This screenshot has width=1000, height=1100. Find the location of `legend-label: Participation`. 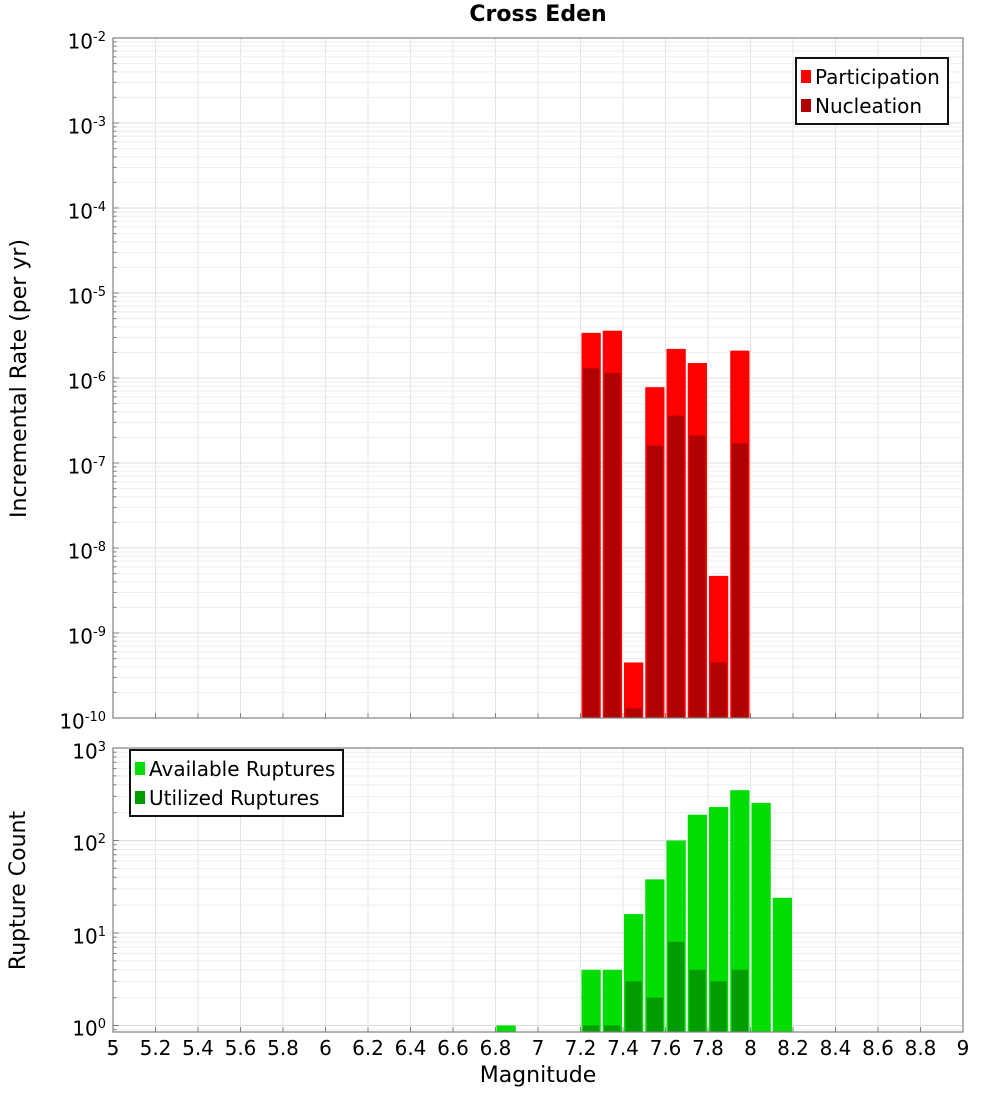

legend-label: Participation is located at coordinates (877, 76).